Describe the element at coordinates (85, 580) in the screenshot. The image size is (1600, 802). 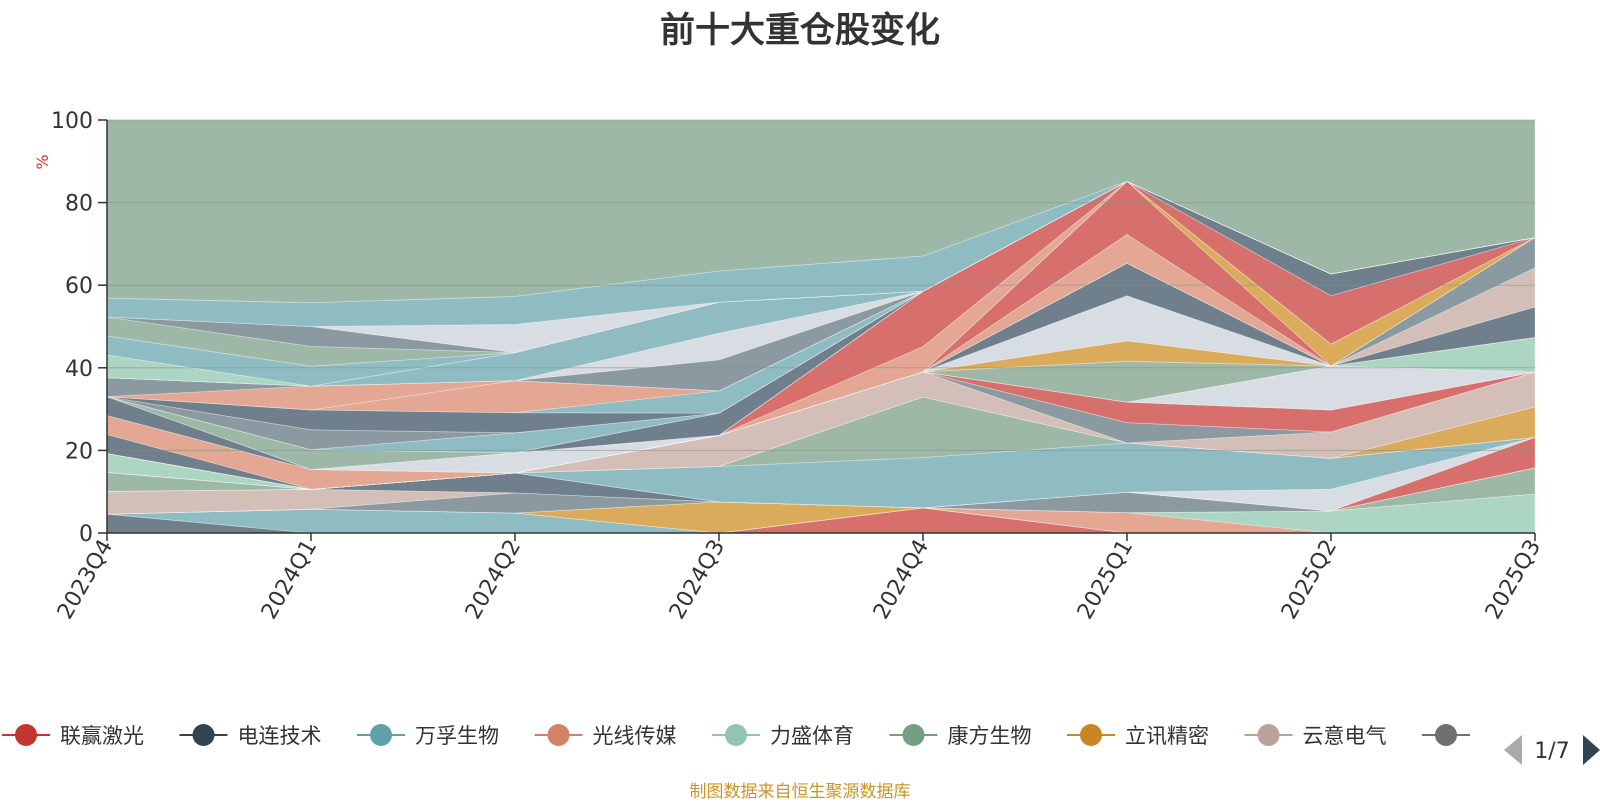
I see `x-tick-label-2023Q4: 2023Q4` at that location.